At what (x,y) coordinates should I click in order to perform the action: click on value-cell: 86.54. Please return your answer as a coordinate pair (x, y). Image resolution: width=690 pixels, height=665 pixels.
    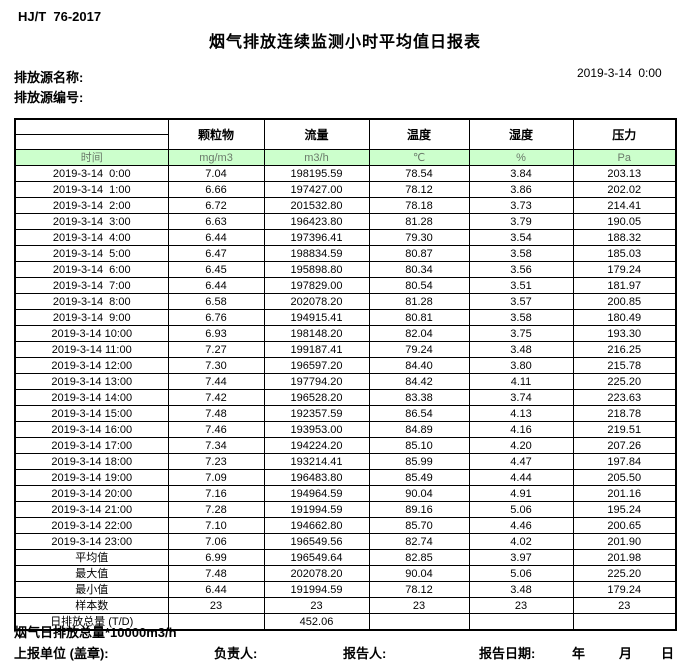
    Looking at the image, I should click on (419, 413).